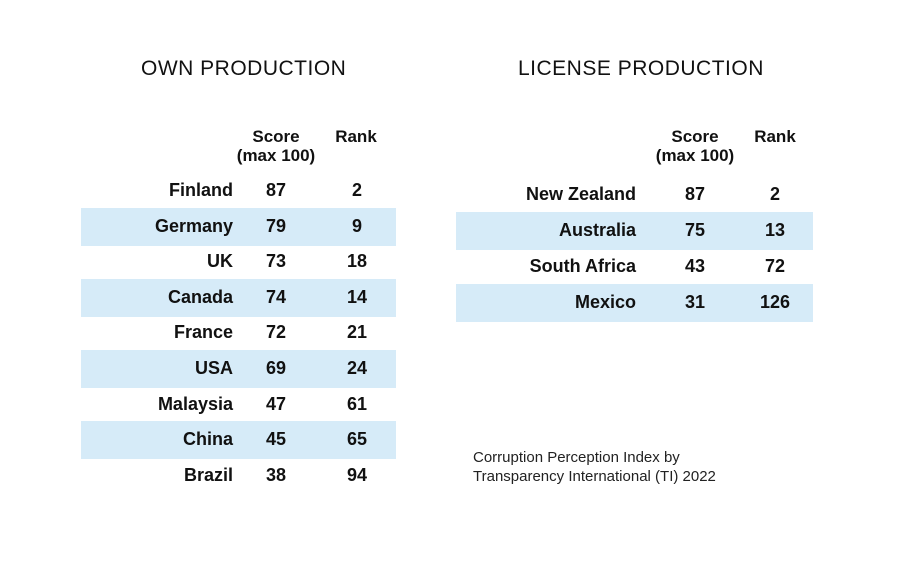 The image size is (900, 579). I want to click on rank-cell: 18, so click(357, 261).